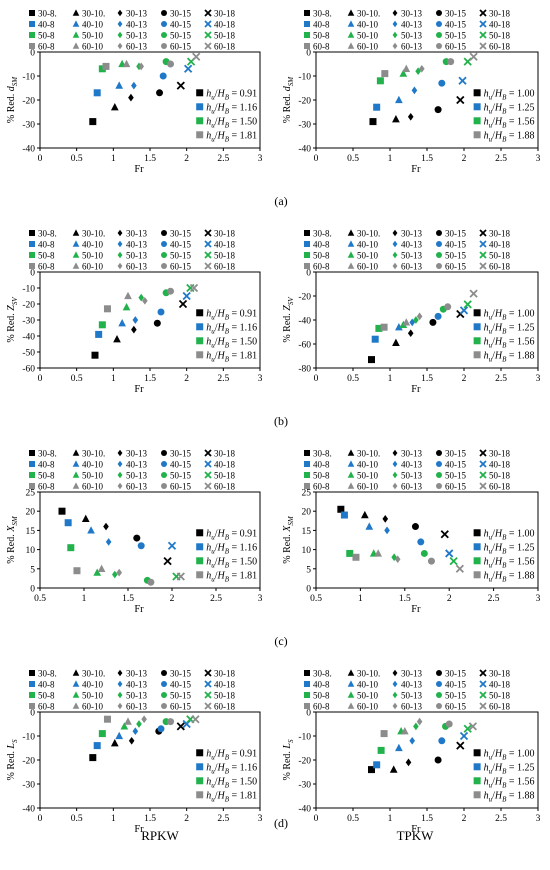 The width and height of the screenshot is (550, 870). What do you see at coordinates (224, 256) in the screenshot?
I see `legend-label: 50-18` at bounding box center [224, 256].